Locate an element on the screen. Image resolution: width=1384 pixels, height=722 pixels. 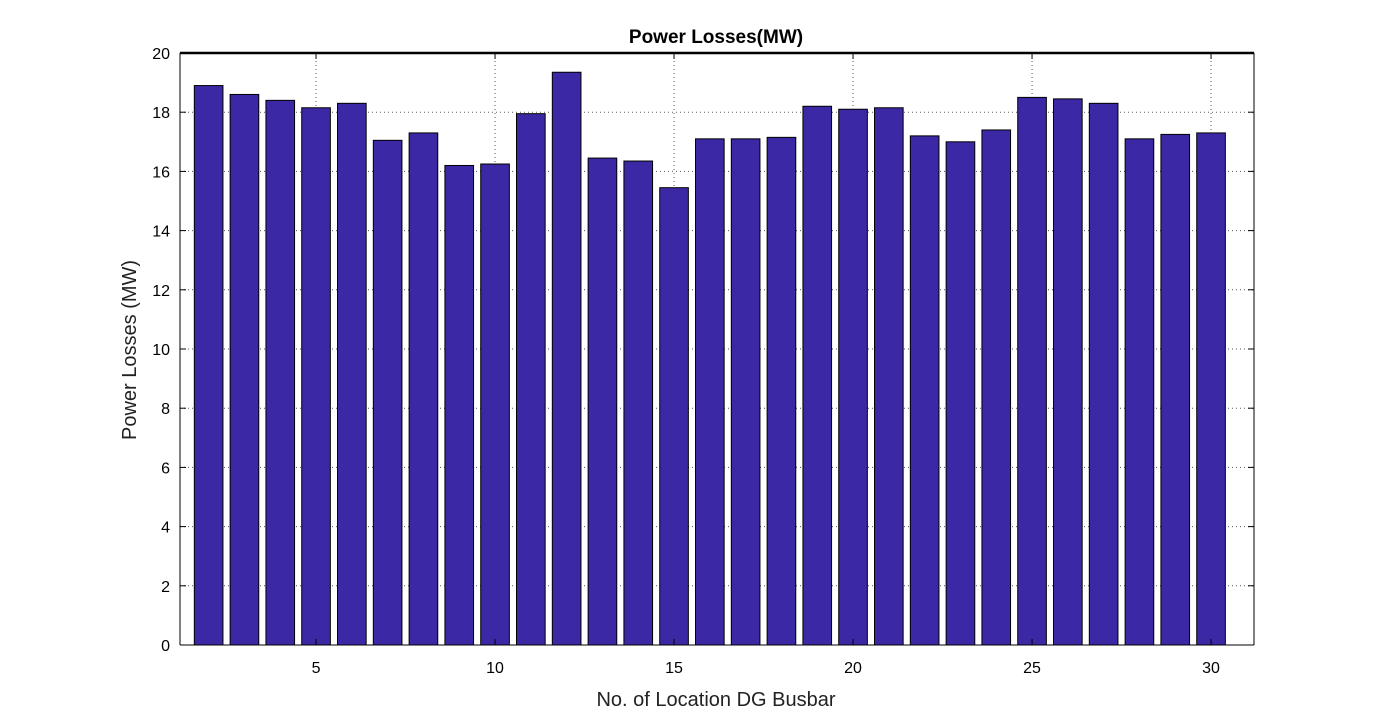
y-tick-label: 12 is located at coordinates (161, 291).